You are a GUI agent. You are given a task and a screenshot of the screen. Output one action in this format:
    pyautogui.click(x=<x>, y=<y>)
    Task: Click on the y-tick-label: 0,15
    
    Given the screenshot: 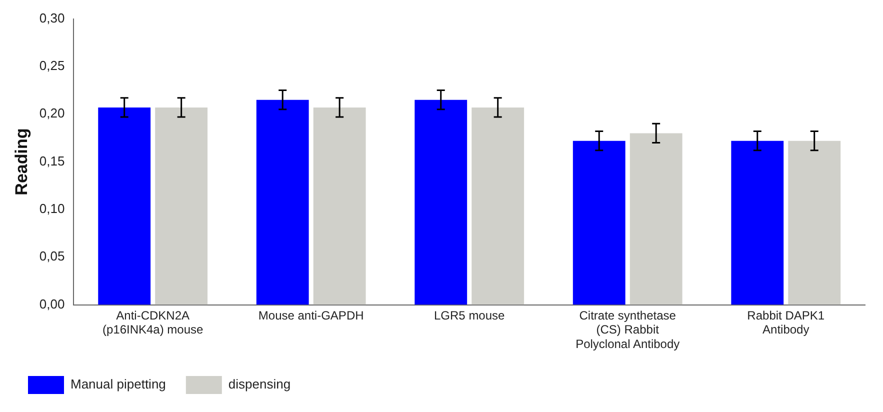 What is the action you would take?
    pyautogui.click(x=52, y=160)
    